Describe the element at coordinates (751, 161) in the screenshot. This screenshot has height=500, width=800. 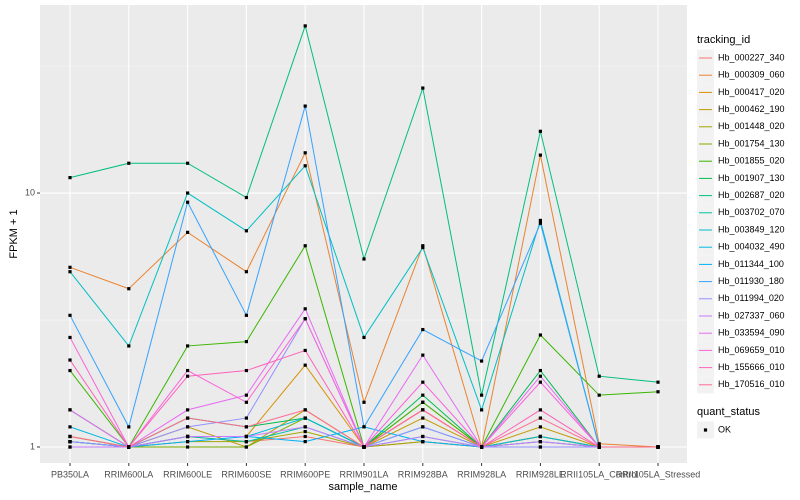
I see `legend-label: Hb_001855_020` at that location.